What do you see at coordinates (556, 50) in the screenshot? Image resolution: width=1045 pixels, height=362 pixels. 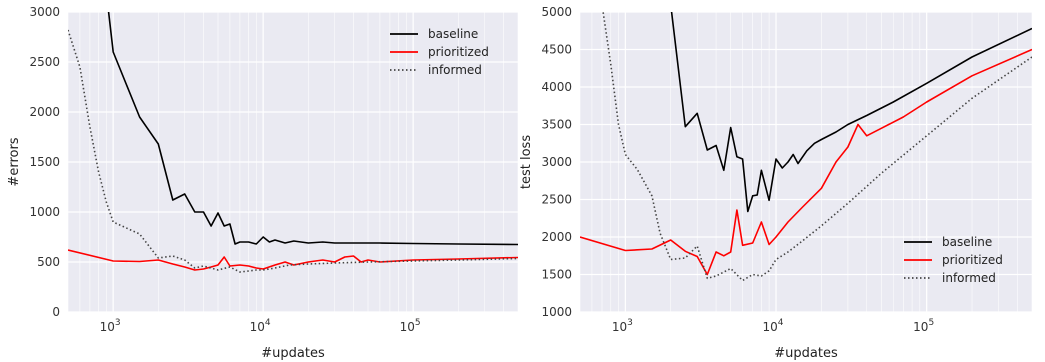 I see `y-tick-label: 4500` at bounding box center [556, 50].